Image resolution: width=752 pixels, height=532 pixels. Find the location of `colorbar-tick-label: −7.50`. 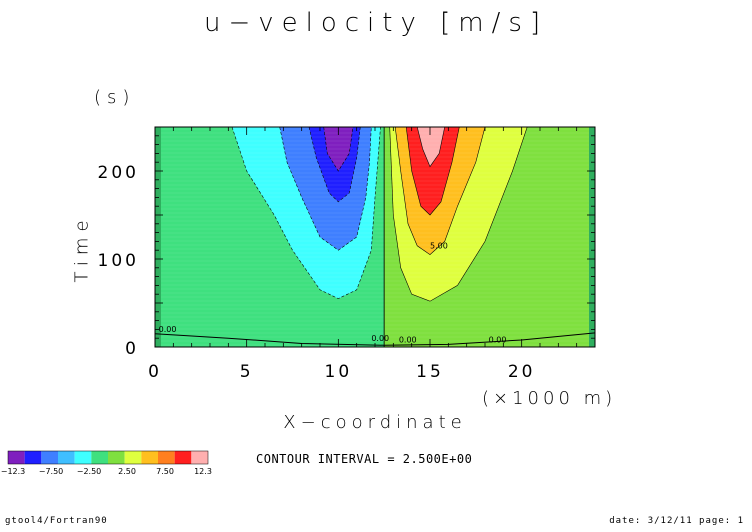

colorbar-tick-label: −7.50 is located at coordinates (51, 471).